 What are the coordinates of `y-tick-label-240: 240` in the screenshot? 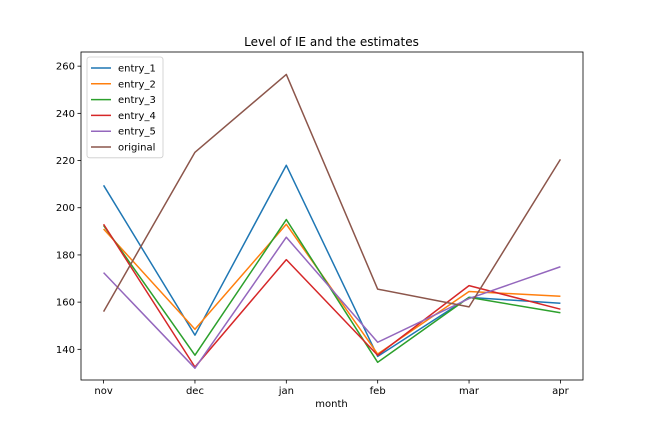 It's located at (65, 114).